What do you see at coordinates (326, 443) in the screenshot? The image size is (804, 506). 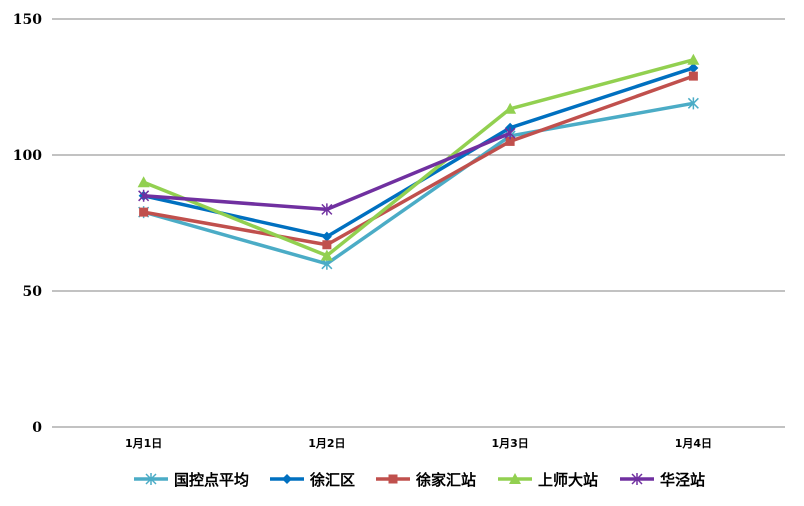 I see `x-tick-label: 1月2日` at bounding box center [326, 443].